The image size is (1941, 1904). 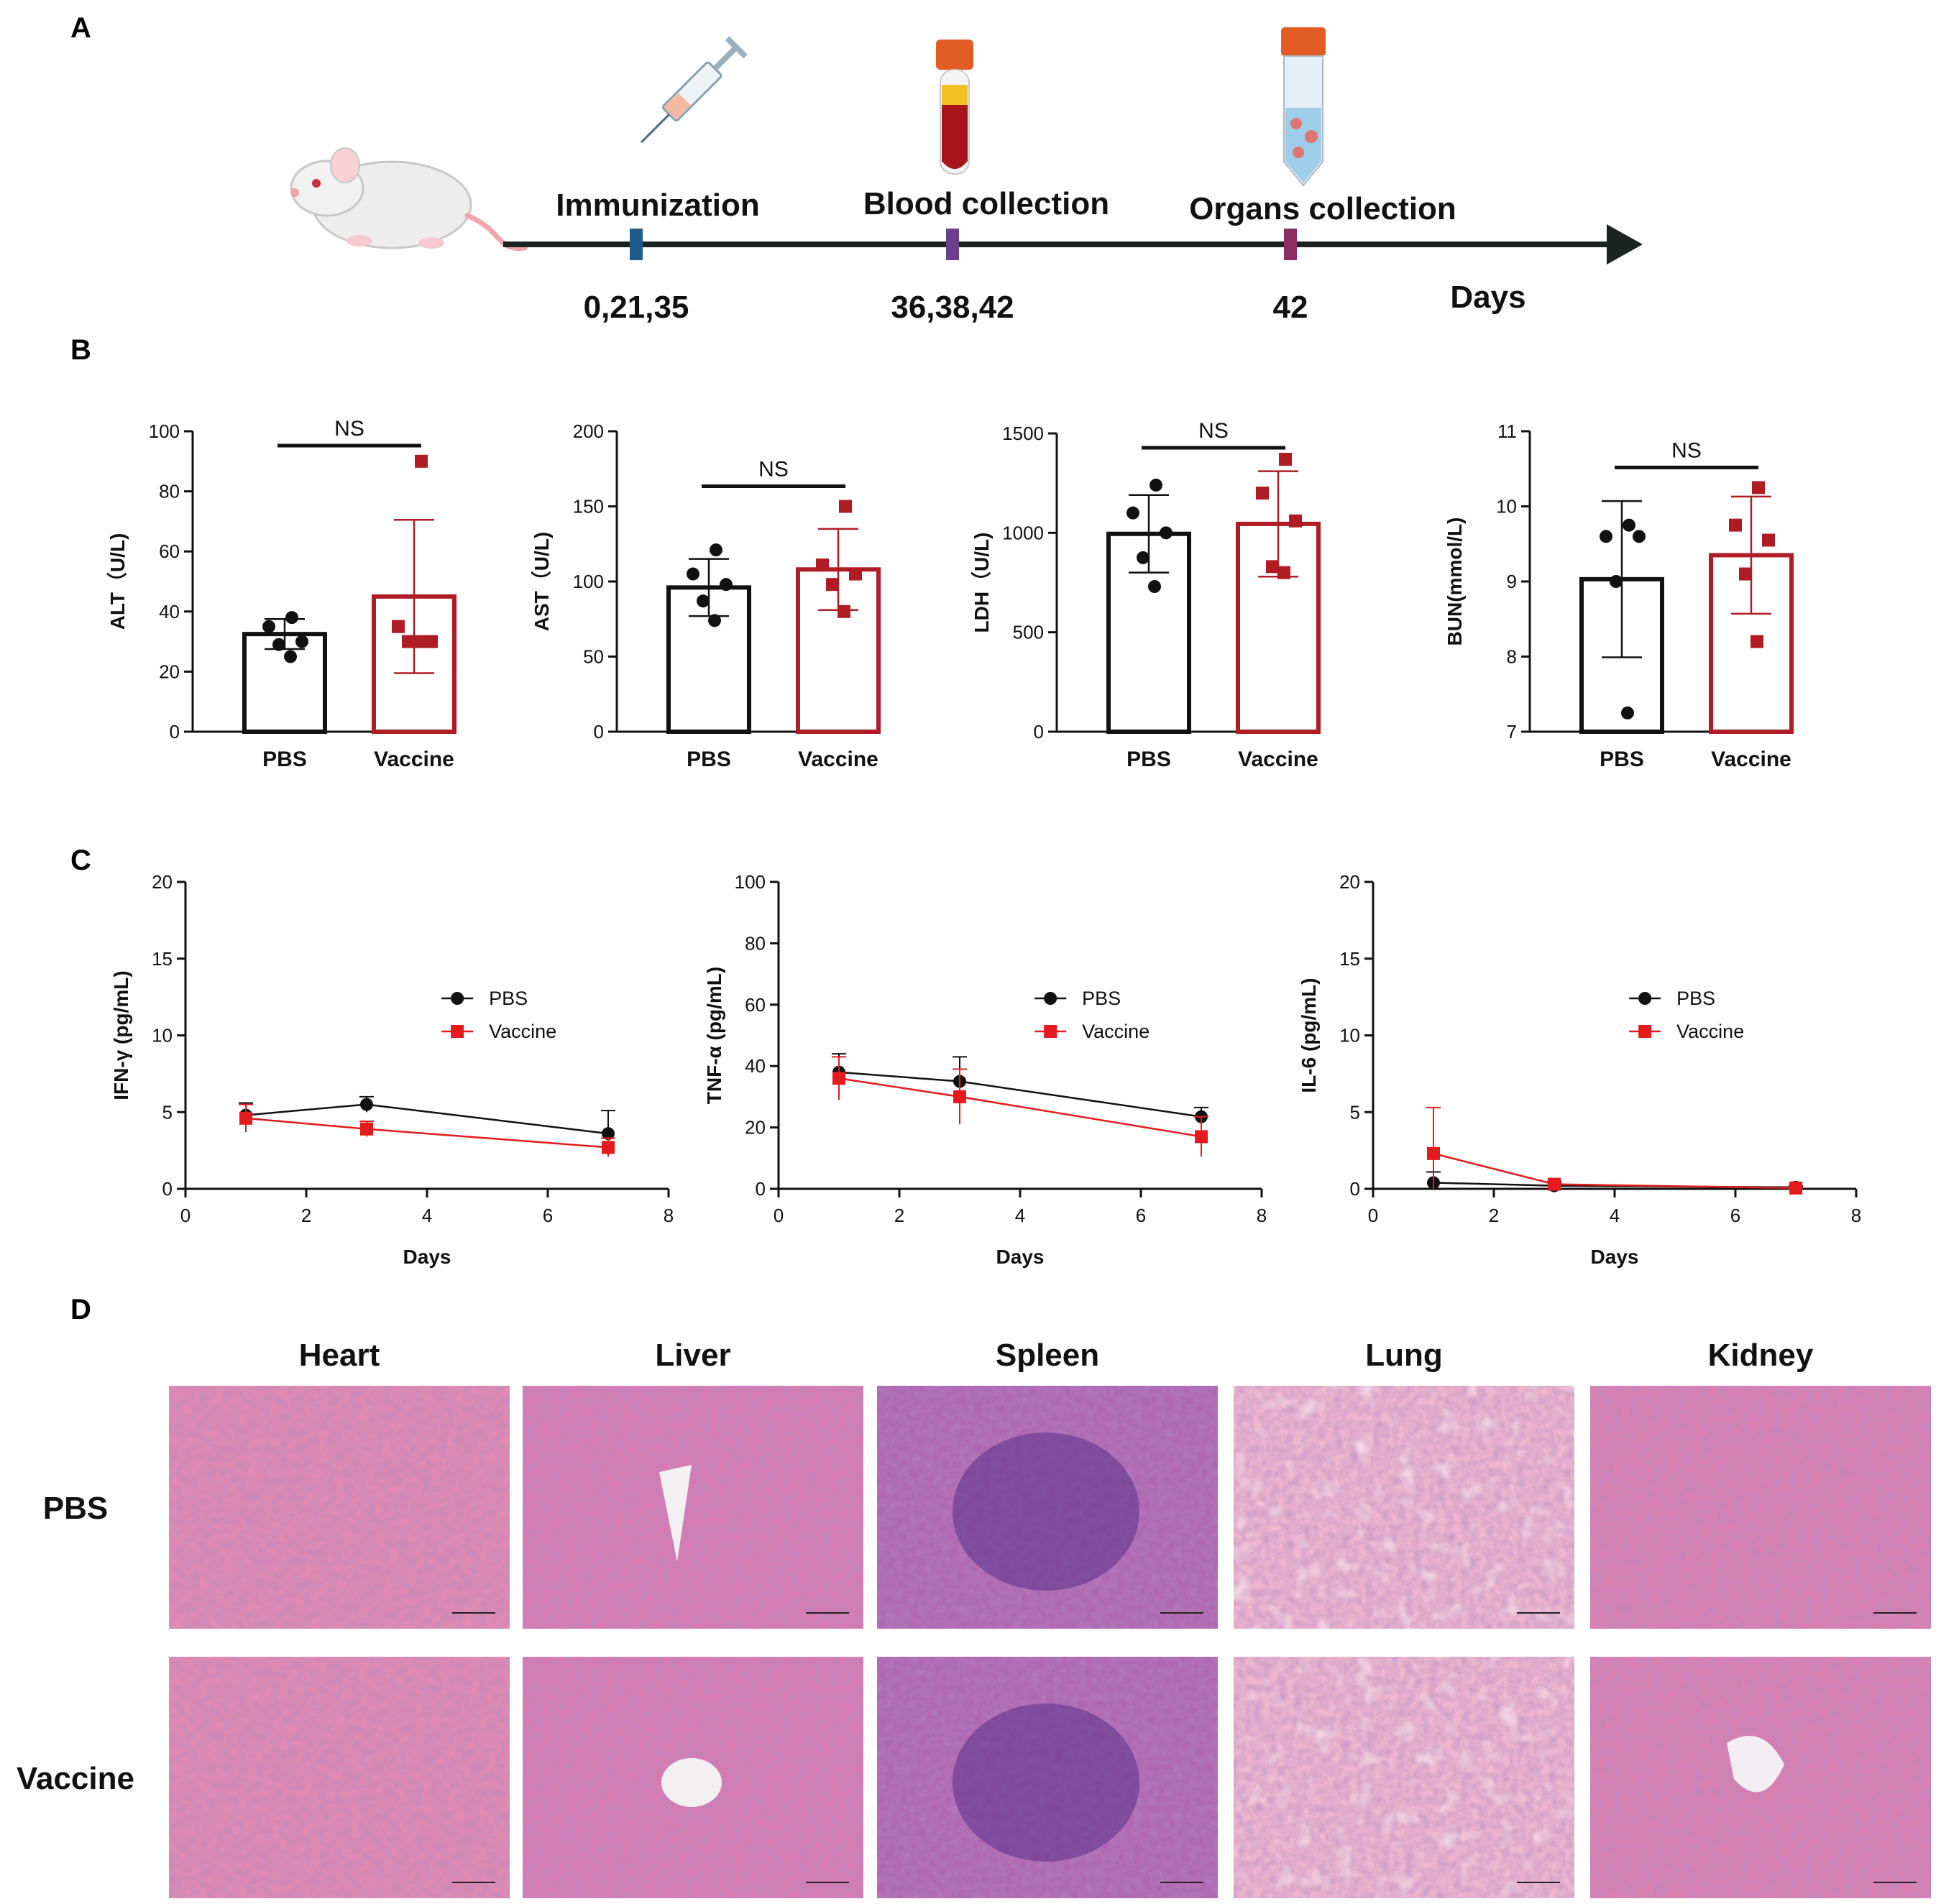 What do you see at coordinates (1355, 1189) in the screenshot?
I see `line-chart-6-ytick-label-0: 0` at bounding box center [1355, 1189].